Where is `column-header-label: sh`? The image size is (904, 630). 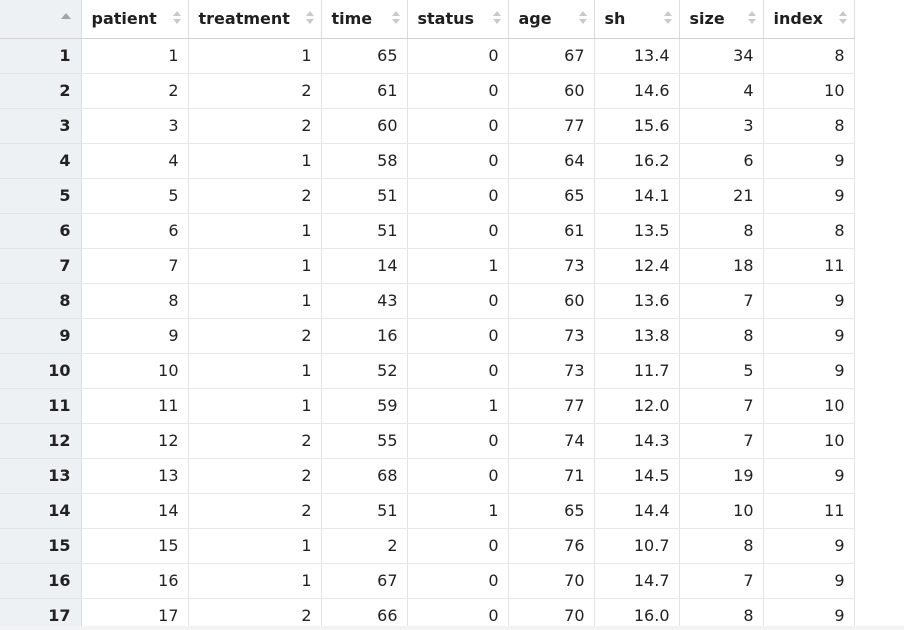
column-header-label: sh is located at coordinates (615, 19).